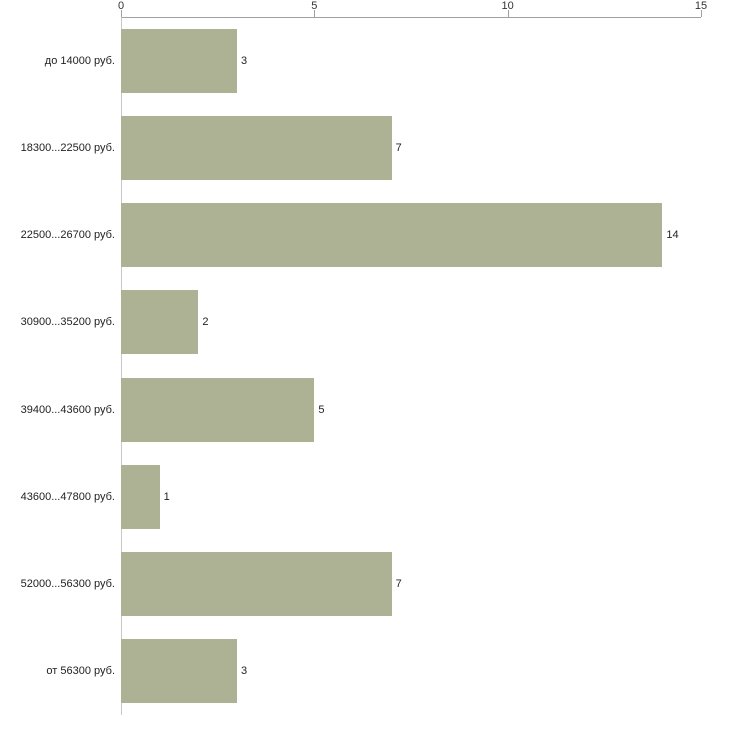 The height and width of the screenshot is (730, 730). What do you see at coordinates (166, 496) in the screenshot?
I see `bar-value-label: 1` at bounding box center [166, 496].